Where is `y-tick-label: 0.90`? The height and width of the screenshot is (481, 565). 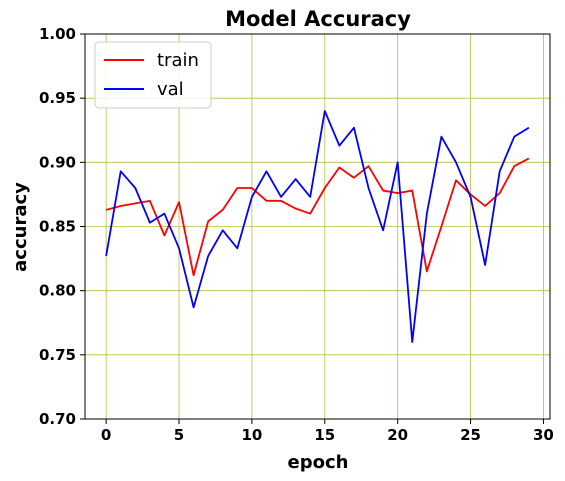 y-tick-label: 0.90 is located at coordinates (57, 162).